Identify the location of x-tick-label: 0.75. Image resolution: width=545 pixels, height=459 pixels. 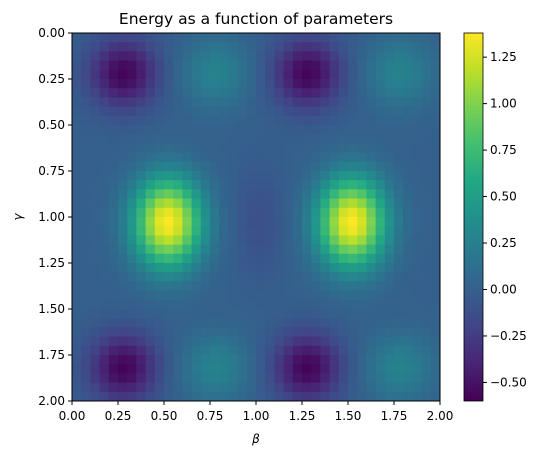
(210, 416).